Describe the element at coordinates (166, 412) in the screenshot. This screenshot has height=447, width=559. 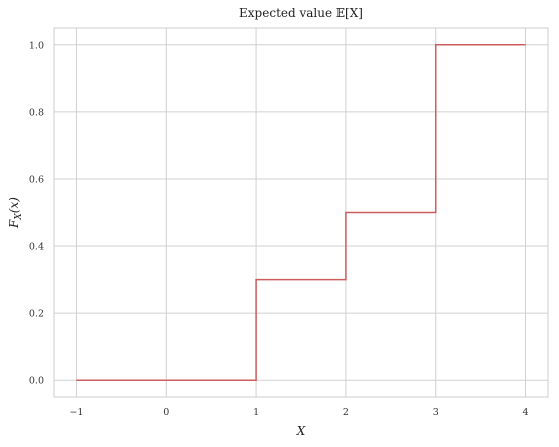
I see `x-tick-label: 0` at that location.